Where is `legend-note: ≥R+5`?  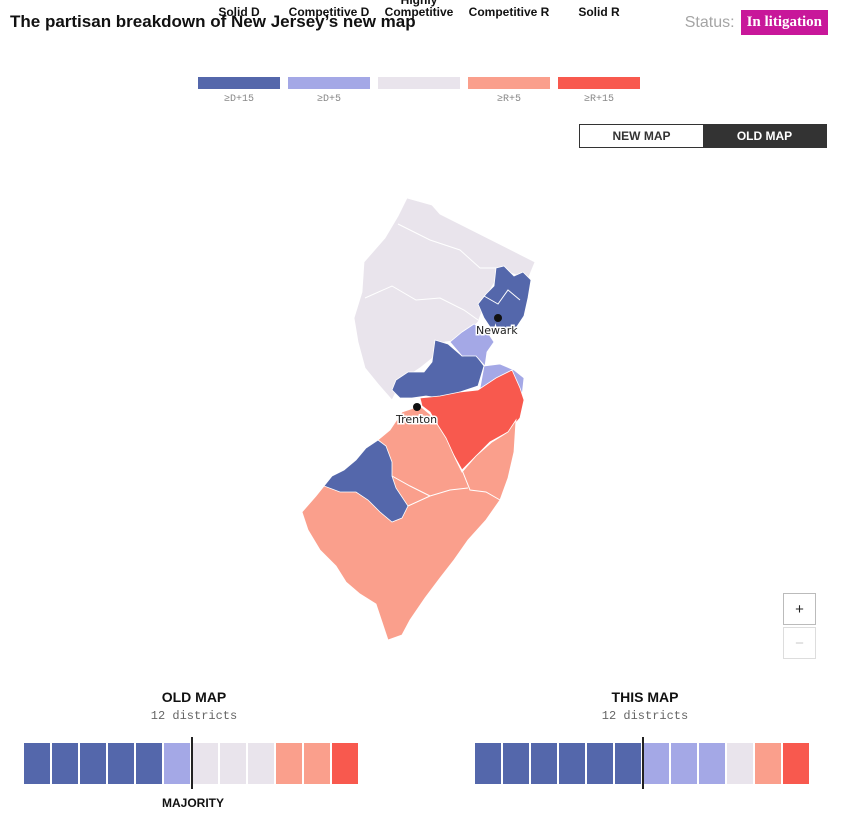 legend-note: ≥R+5 is located at coordinates (508, 99).